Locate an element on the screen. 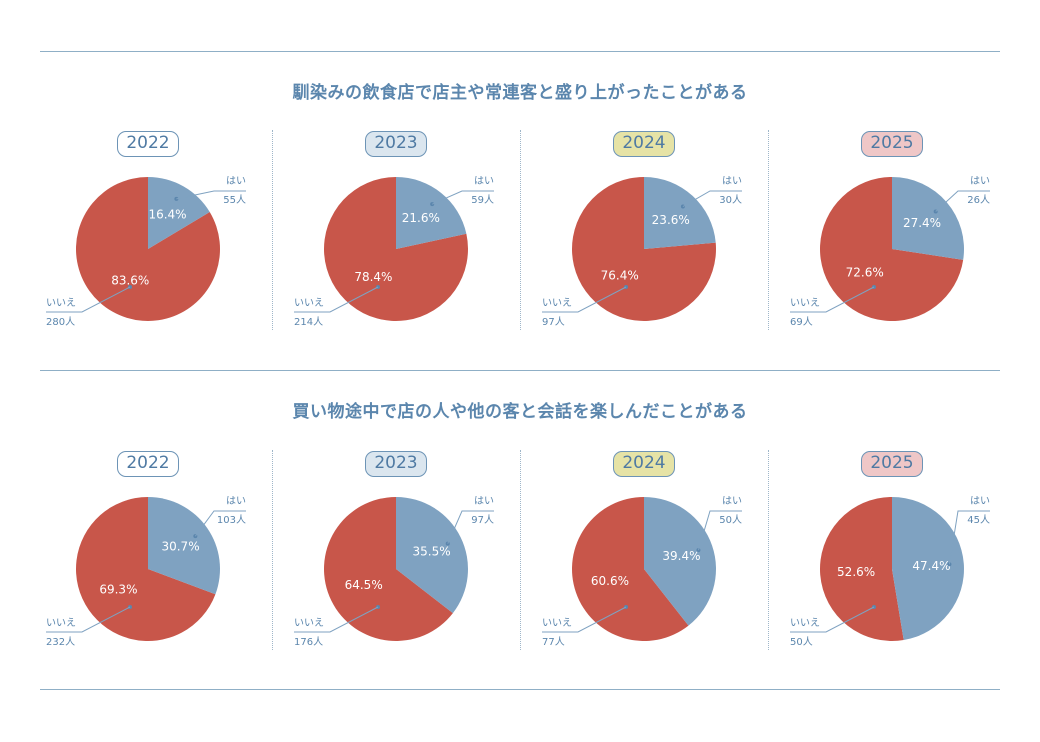 Image resolution: width=1040 pixels, height=742 pixels. count-no: 214人 is located at coordinates (308, 322).